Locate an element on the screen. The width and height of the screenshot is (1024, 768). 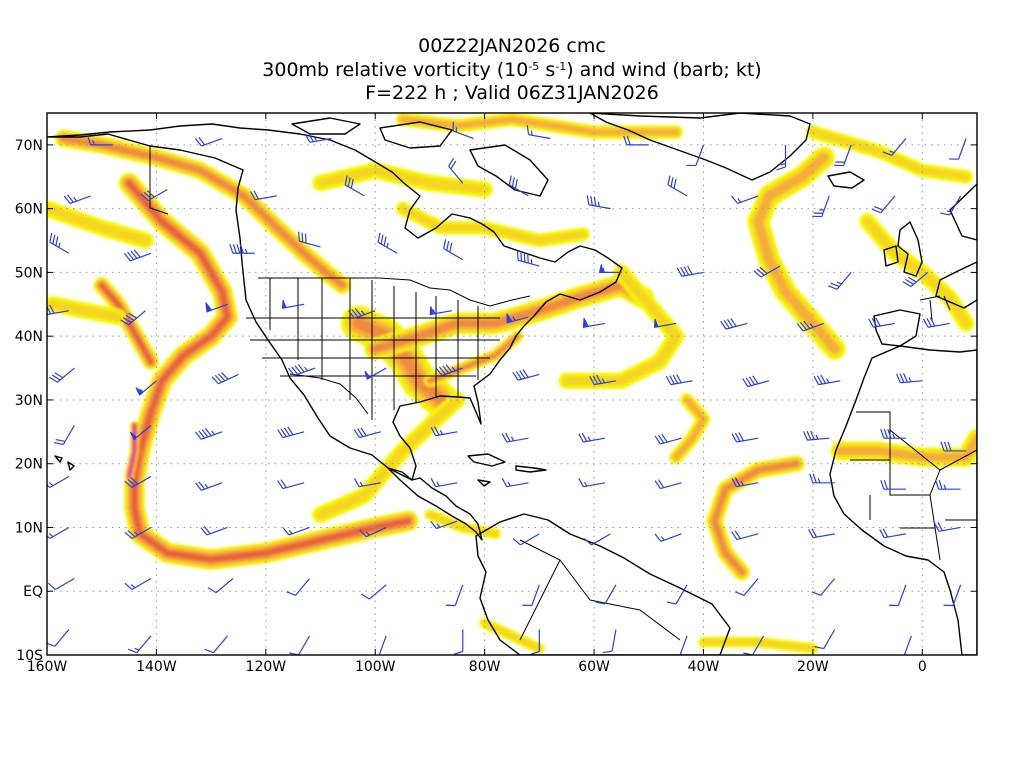
vorticity-band-atlantic-front is located at coordinates (621, 326).